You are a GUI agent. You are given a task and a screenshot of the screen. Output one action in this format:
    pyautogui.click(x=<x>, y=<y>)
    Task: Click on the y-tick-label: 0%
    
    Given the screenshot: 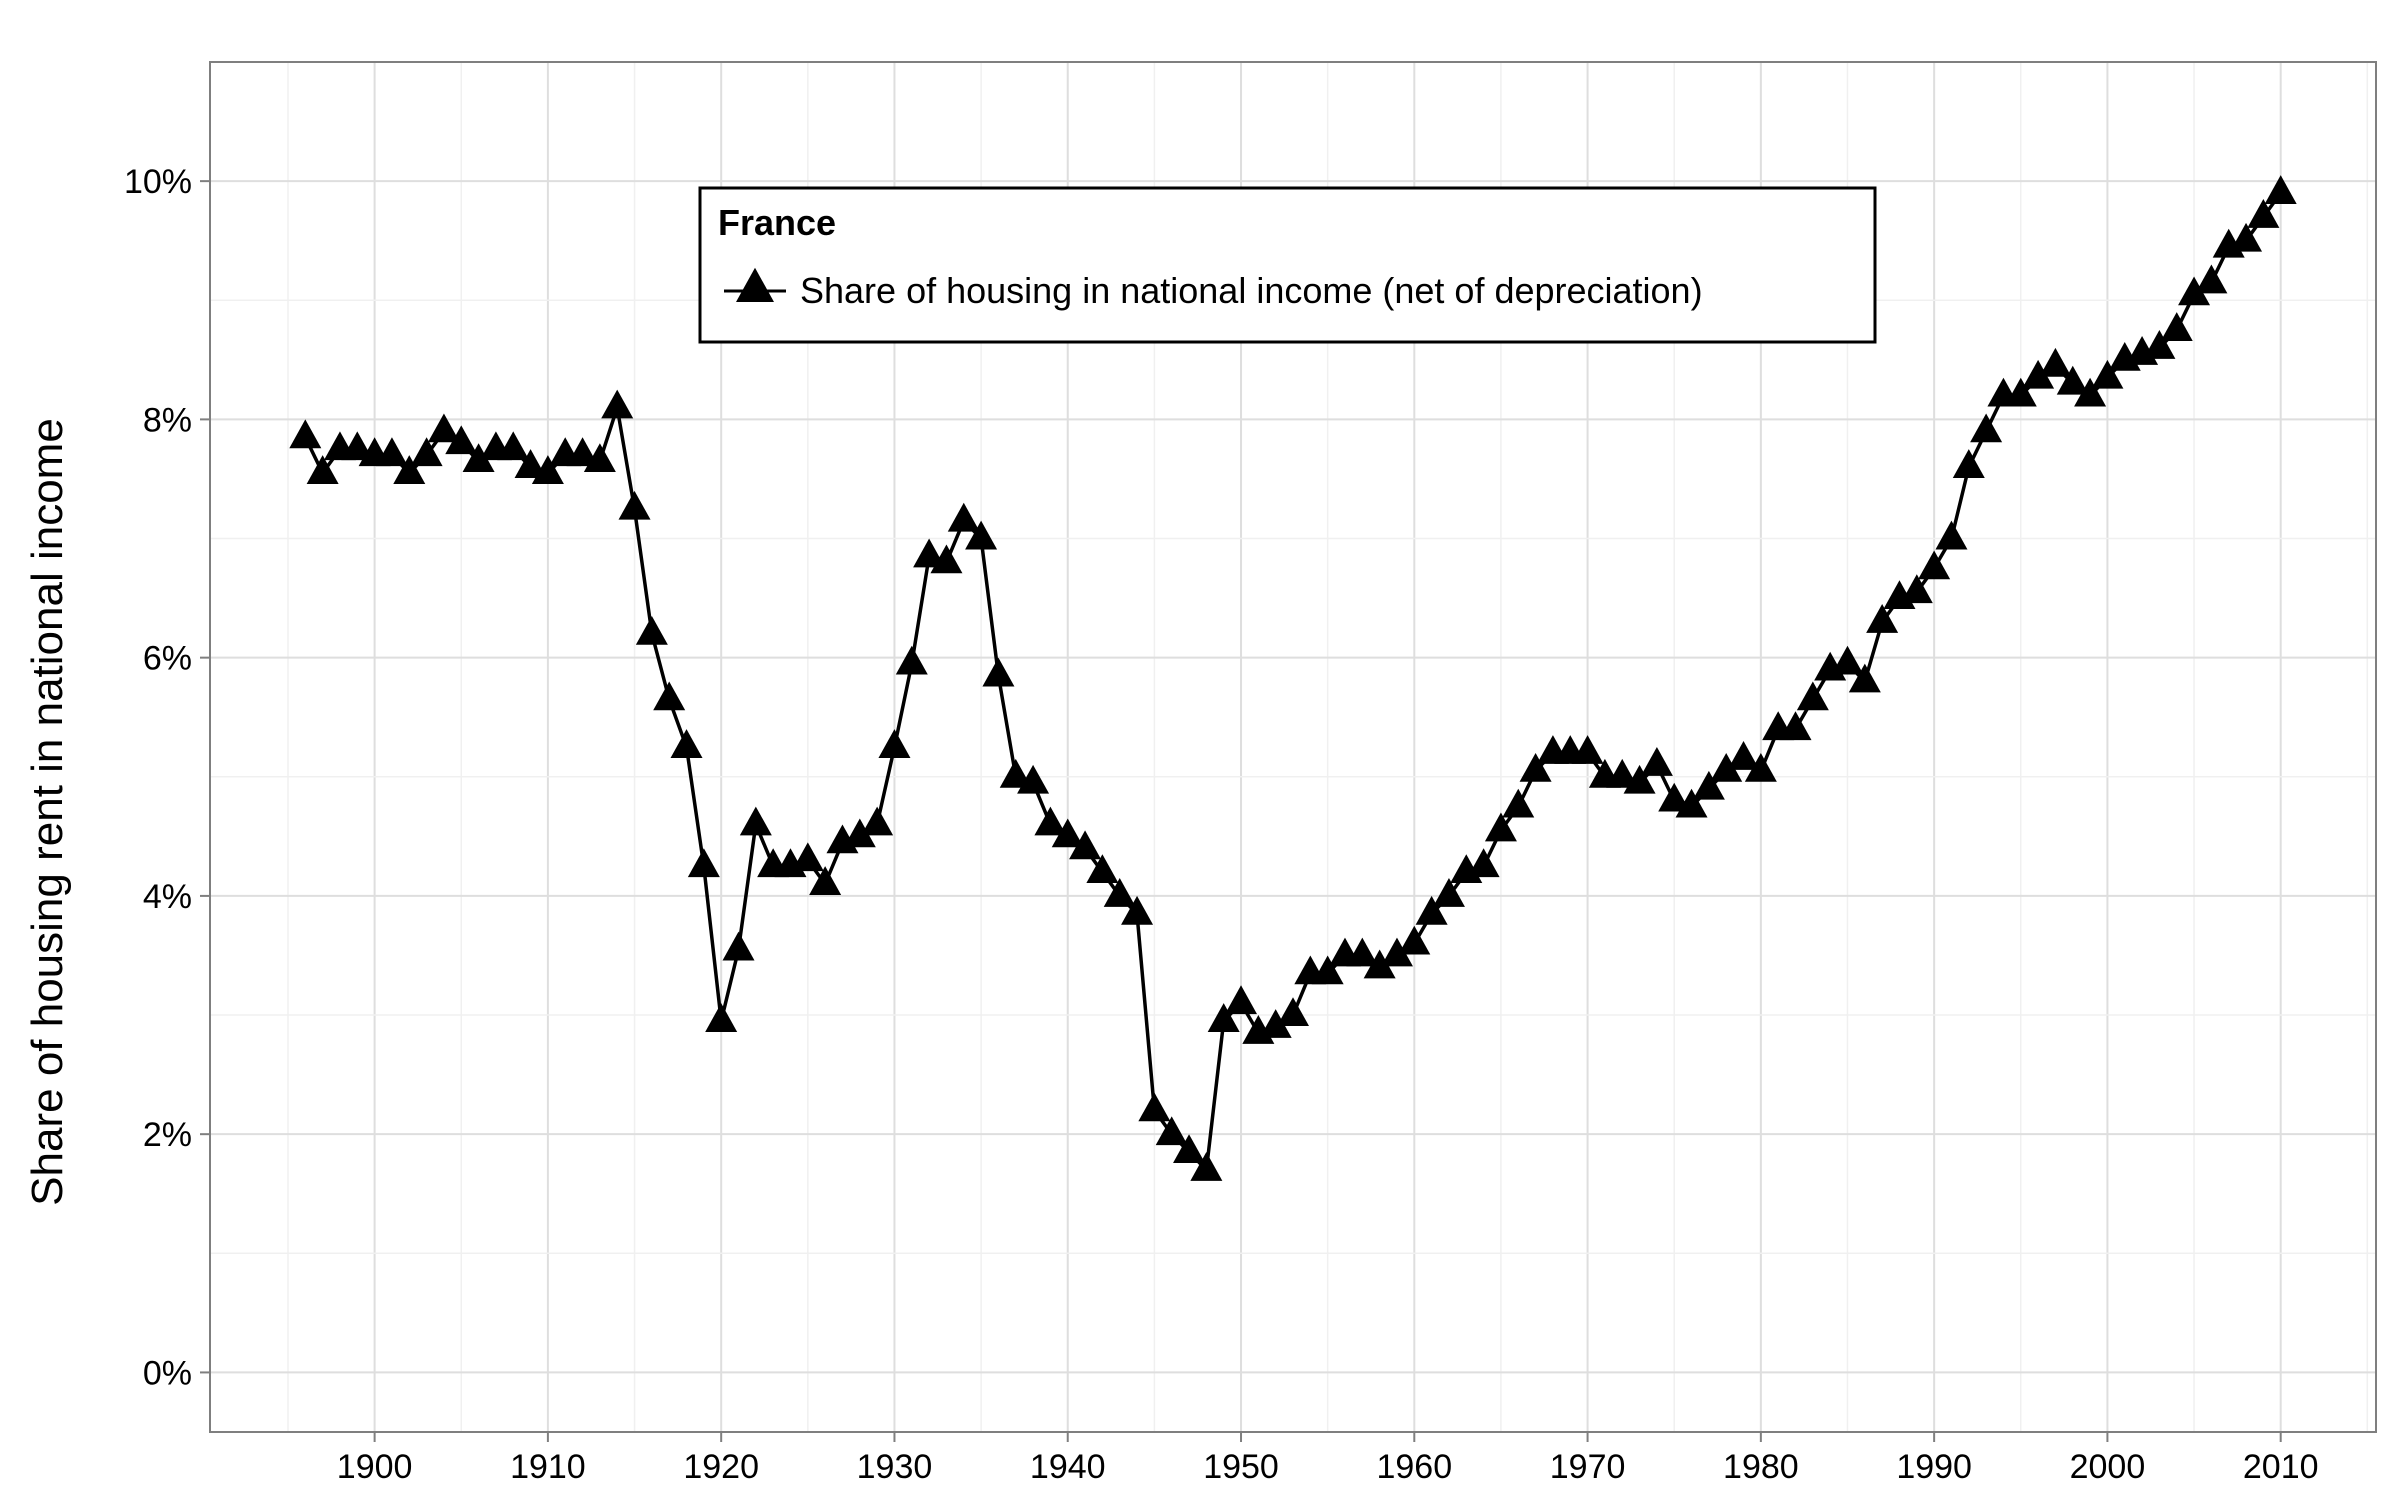 What is the action you would take?
    pyautogui.click(x=167, y=1373)
    